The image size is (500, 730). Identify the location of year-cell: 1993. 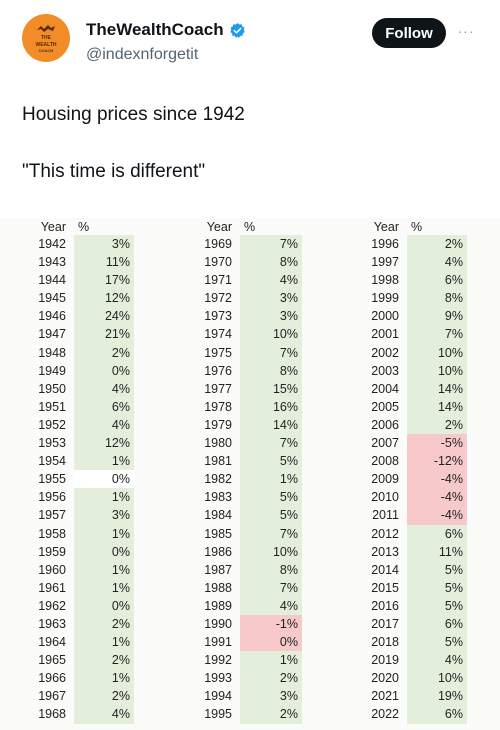
(218, 678).